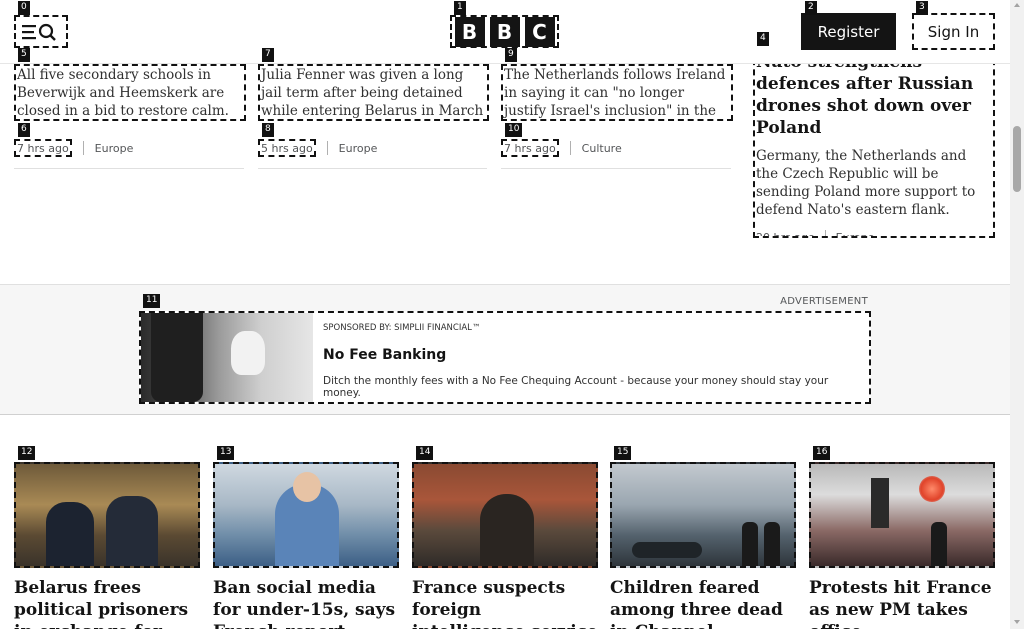 The width and height of the screenshot is (1024, 629). Describe the element at coordinates (623, 453) in the screenshot. I see `element-badge: 15` at that location.